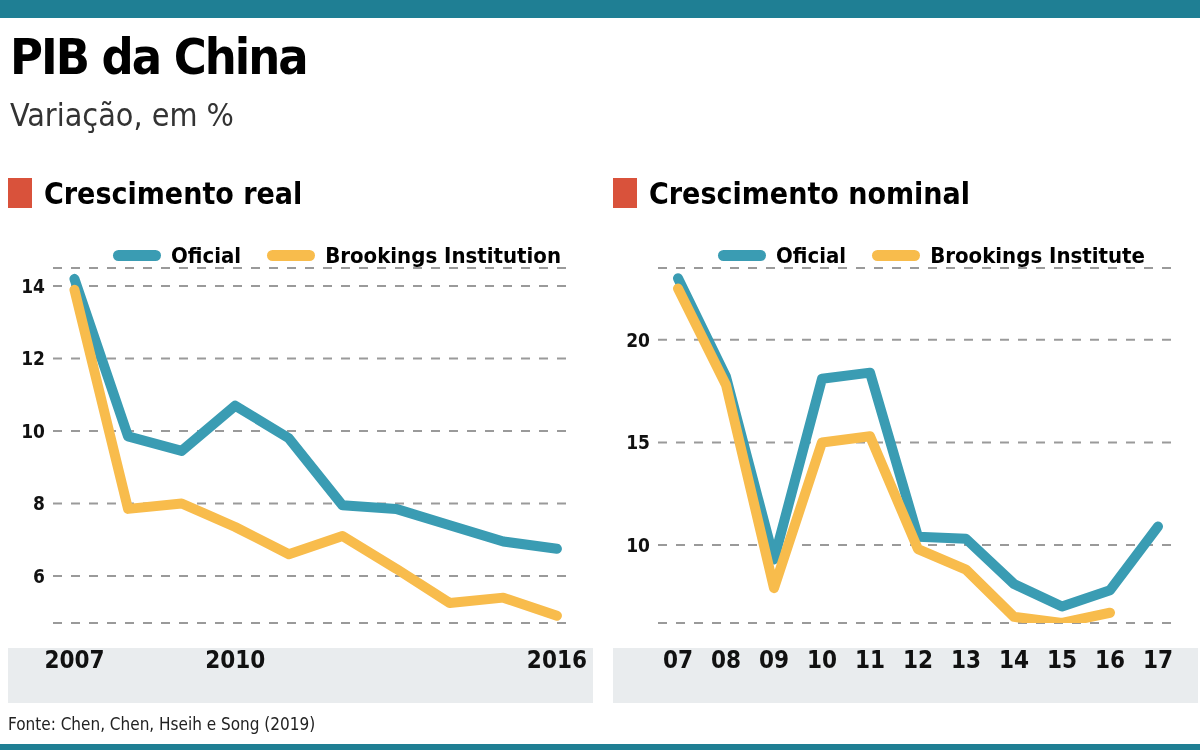  Describe the element at coordinates (173, 193) in the screenshot. I see `chart-title: Crescimento real` at that location.